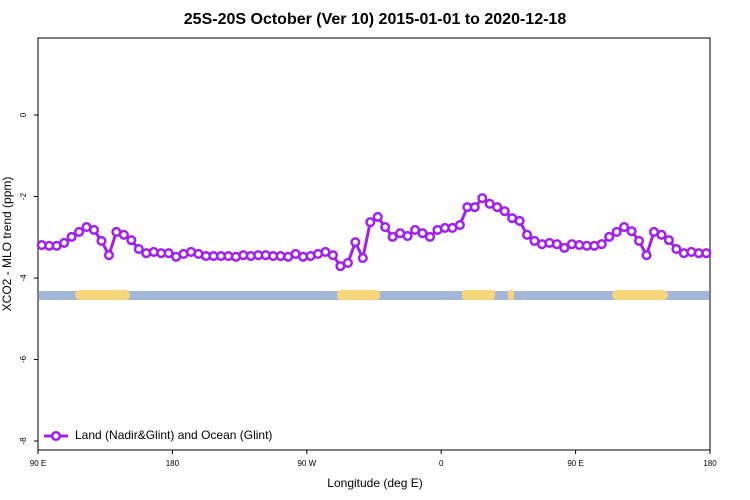  I want to click on series-line, so click(374, 232).